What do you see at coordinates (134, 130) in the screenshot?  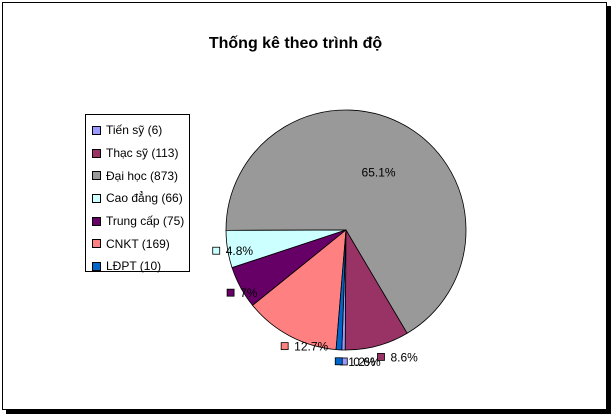 I see `legend-label: Tiến sỹ (6)` at bounding box center [134, 130].